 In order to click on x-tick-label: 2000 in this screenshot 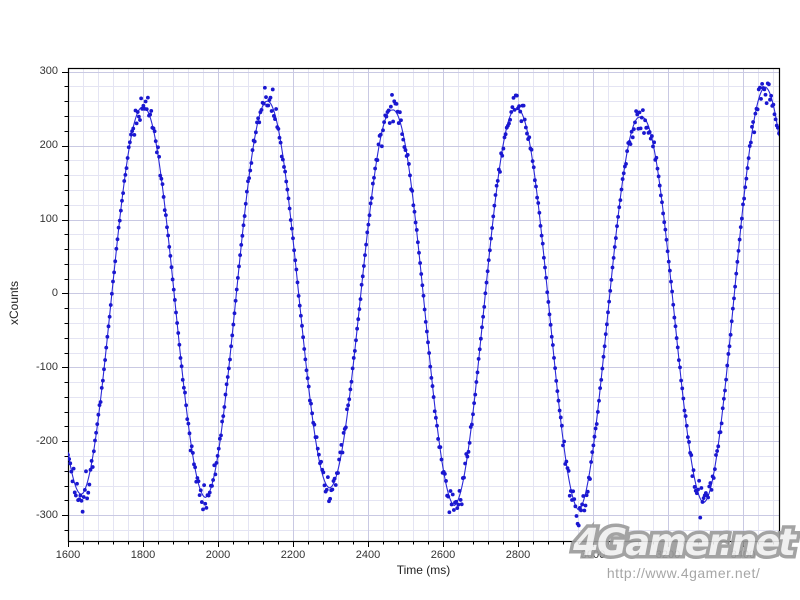, I will do `click(218, 555)`.